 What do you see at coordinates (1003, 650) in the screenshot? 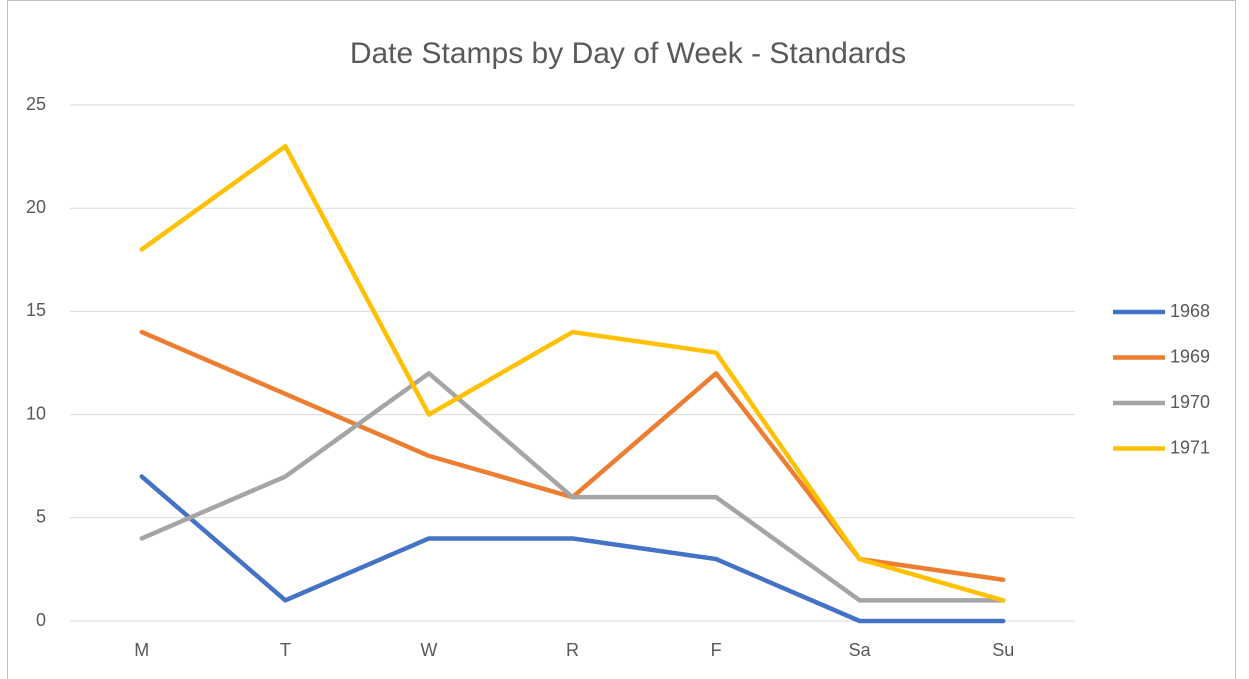
I see `x-tick-label: Su` at bounding box center [1003, 650].